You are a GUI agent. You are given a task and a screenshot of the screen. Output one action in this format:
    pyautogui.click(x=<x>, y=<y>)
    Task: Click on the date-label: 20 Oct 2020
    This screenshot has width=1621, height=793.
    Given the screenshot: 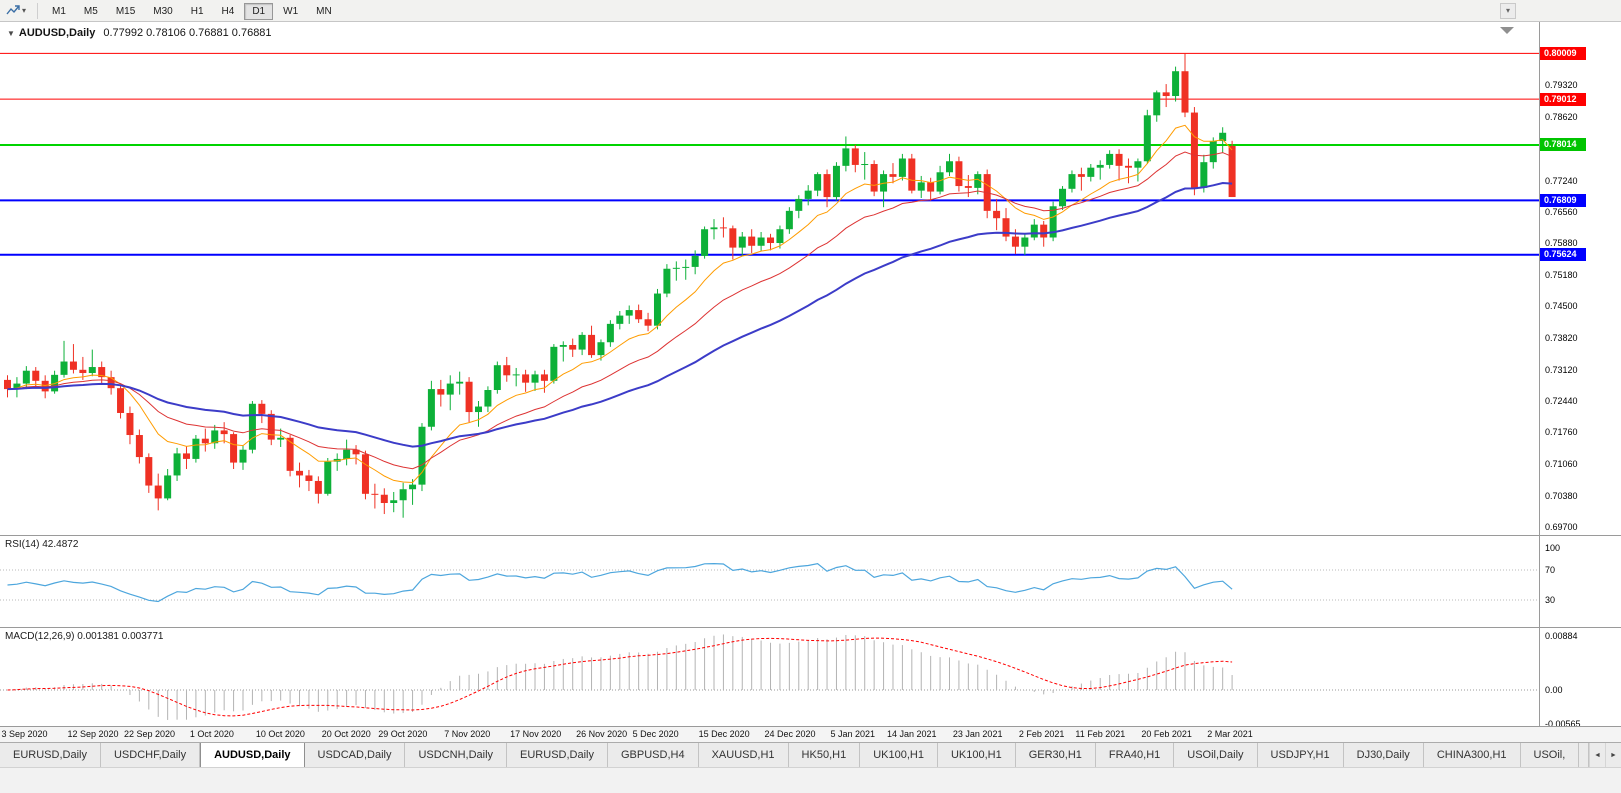 What is the action you would take?
    pyautogui.click(x=346, y=734)
    